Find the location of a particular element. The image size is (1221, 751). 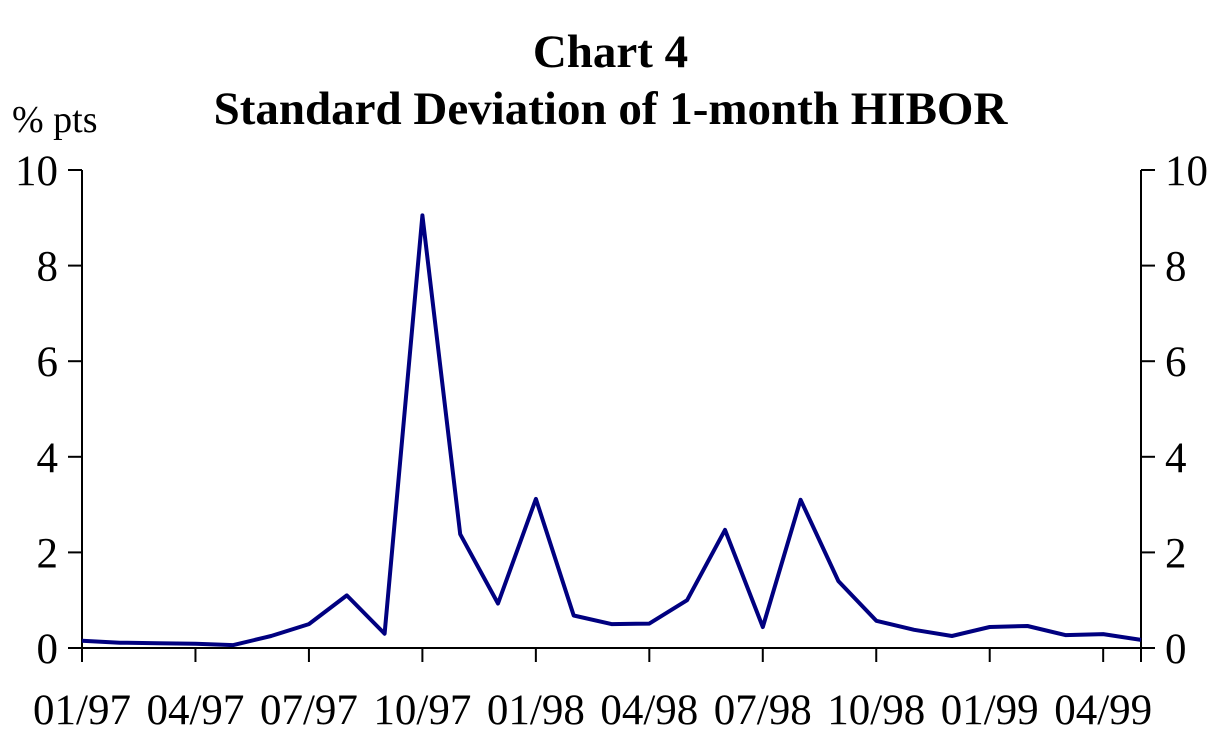

y-tick-label-right: 4 is located at coordinates (1176, 458).